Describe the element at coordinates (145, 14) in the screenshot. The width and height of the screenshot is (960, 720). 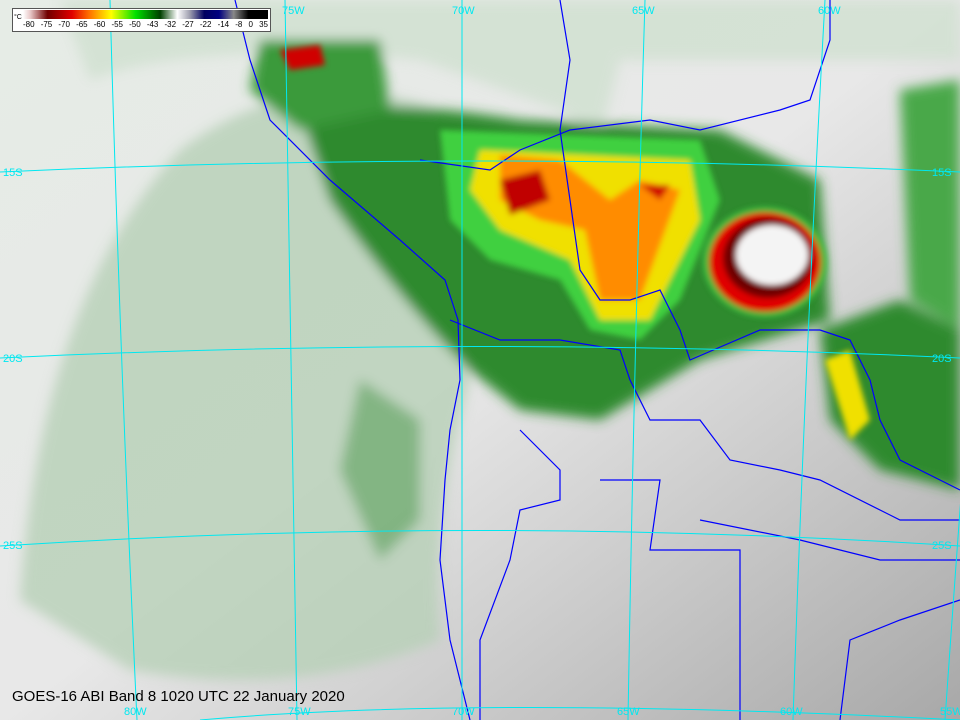
I see `color-scale-gradient` at that location.